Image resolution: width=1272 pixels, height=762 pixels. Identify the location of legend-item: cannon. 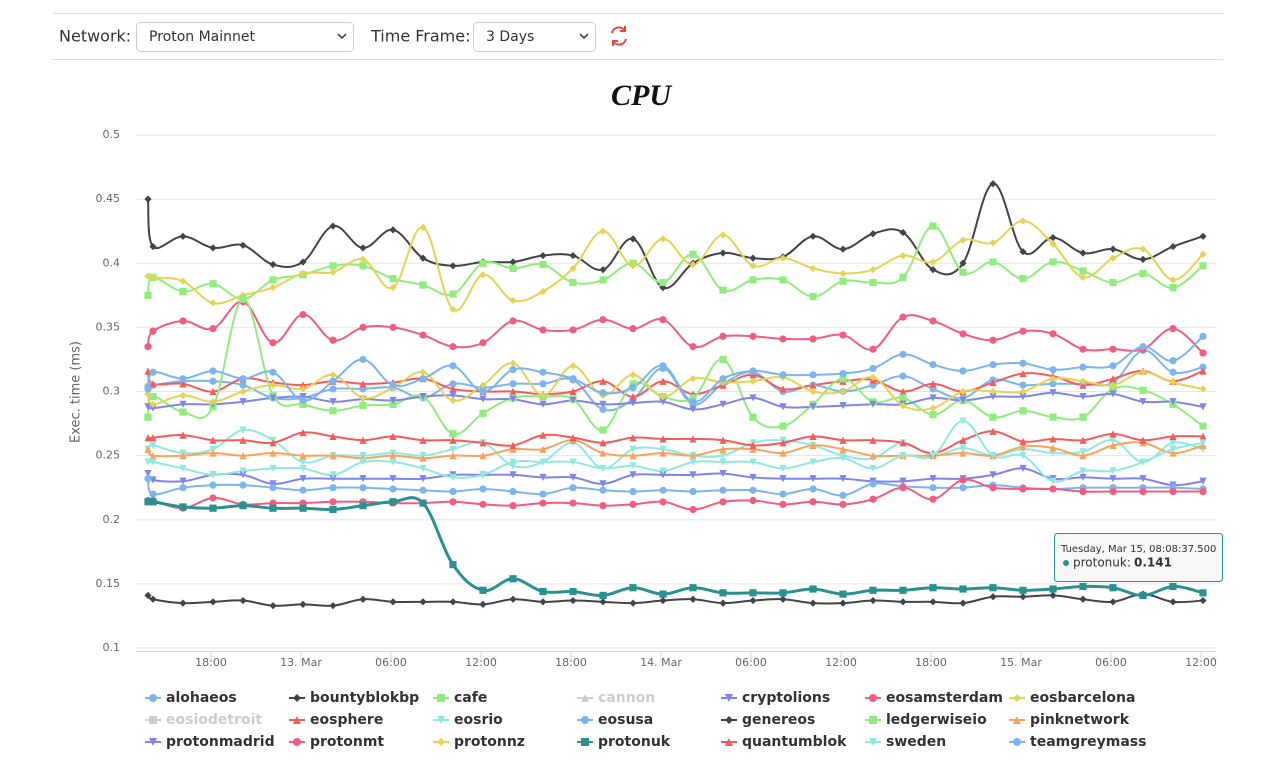
(616, 698).